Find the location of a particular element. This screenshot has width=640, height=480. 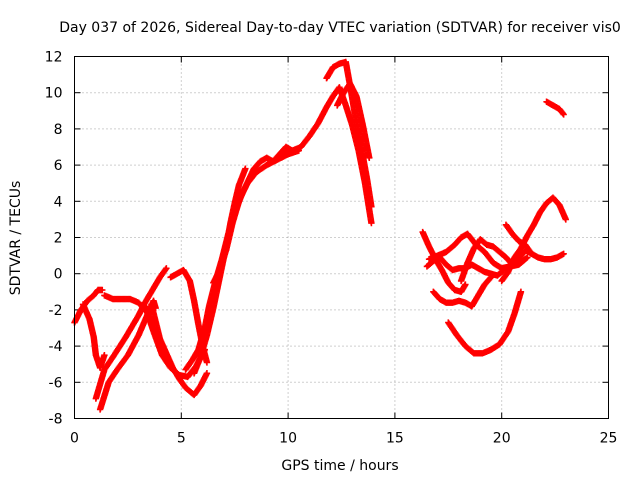

y-tick-label: 2 is located at coordinates (58, 239).